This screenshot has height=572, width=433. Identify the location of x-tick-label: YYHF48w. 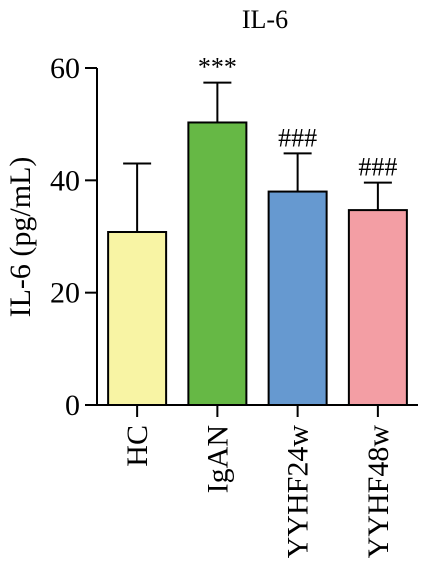
(378, 492).